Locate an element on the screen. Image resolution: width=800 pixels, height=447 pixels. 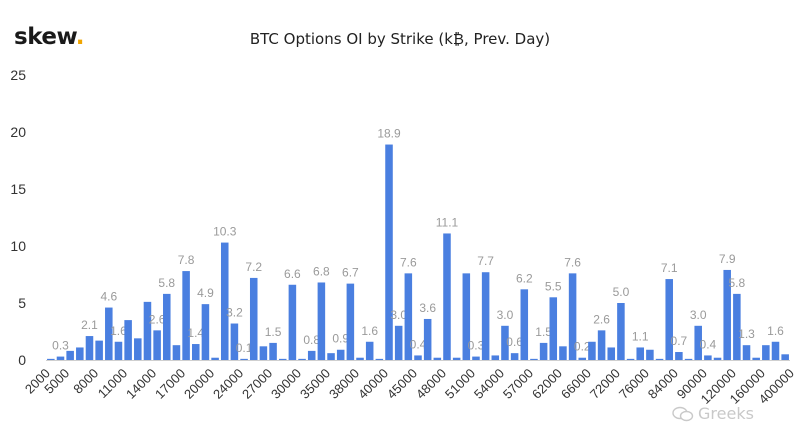
data-label: 7.8 is located at coordinates (186, 260).